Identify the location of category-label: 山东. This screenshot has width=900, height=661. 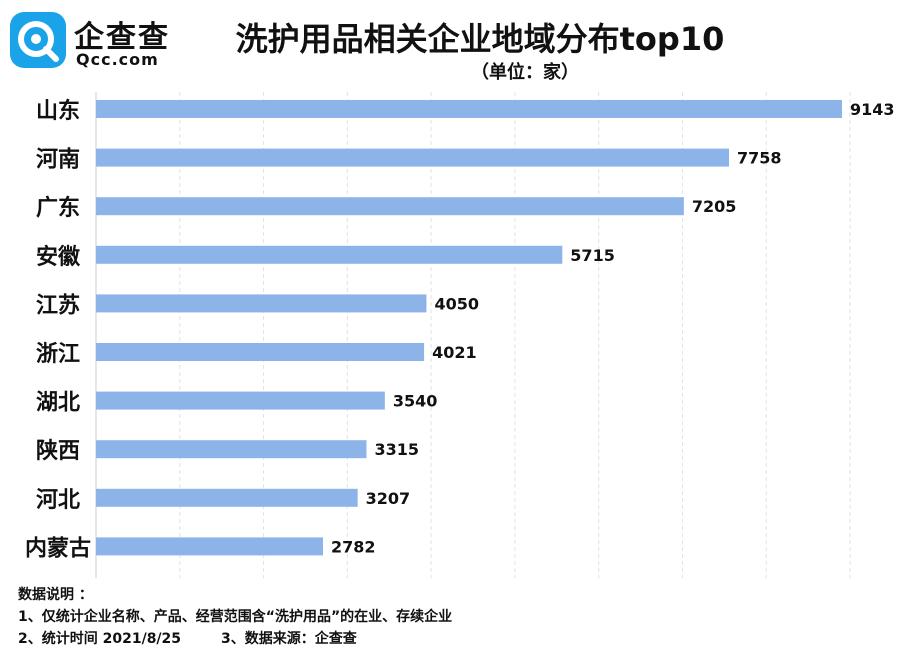
(58, 111).